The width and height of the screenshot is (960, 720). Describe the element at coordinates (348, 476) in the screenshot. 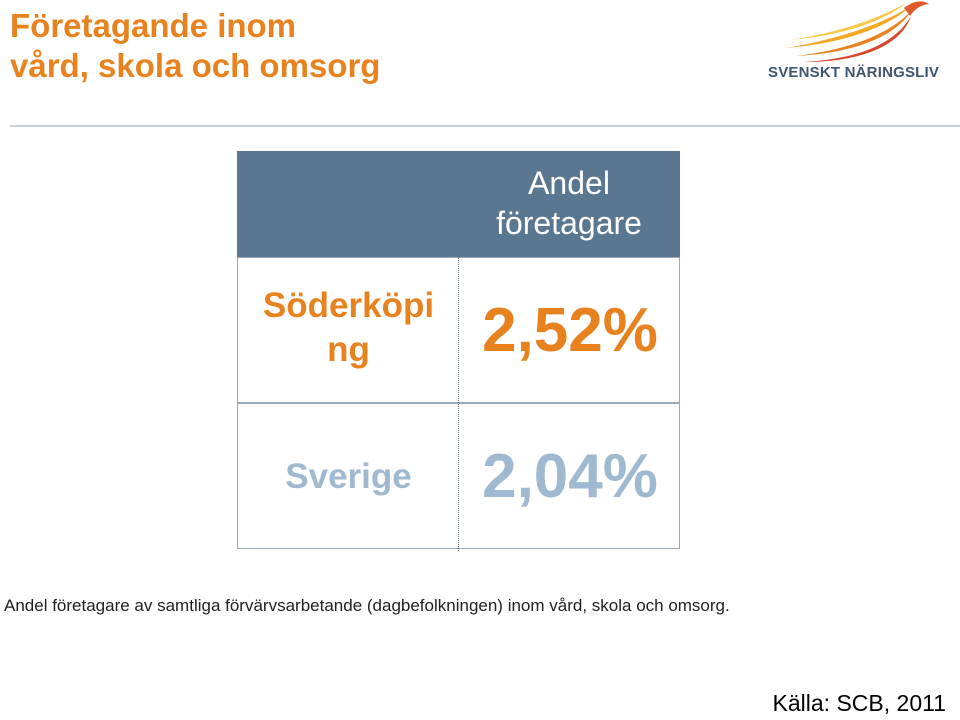

I see `row-label-sverige: Sverige` at that location.